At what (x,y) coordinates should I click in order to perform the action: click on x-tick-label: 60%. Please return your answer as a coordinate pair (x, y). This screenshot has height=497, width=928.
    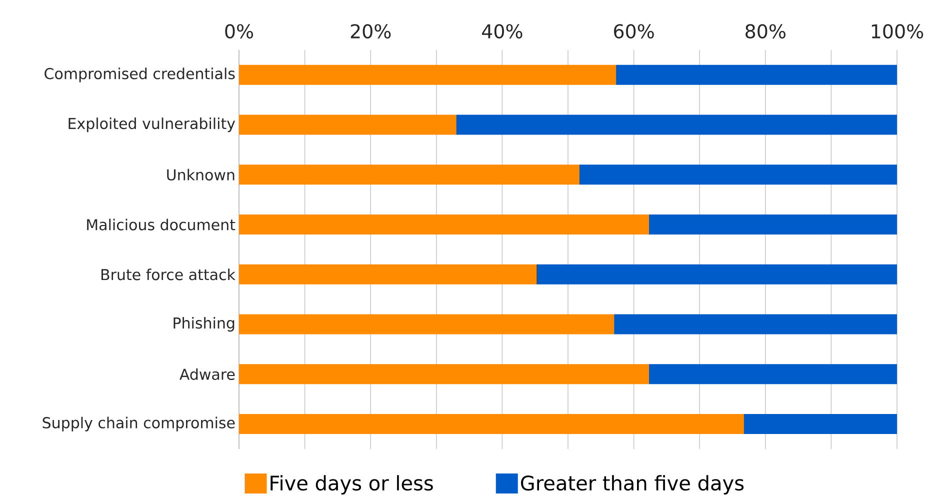
    Looking at the image, I should click on (634, 31).